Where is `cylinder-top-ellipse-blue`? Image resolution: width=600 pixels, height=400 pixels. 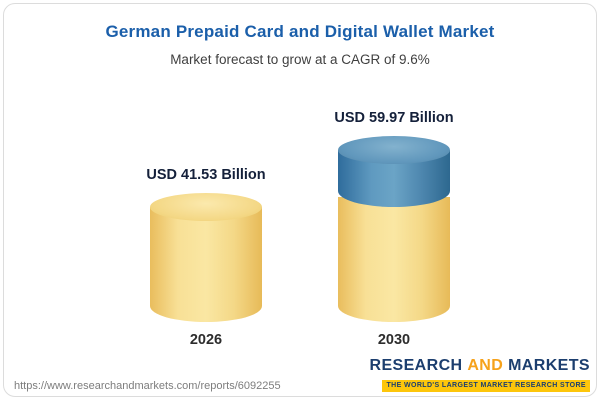
cylinder-top-ellipse-blue is located at coordinates (394, 150).